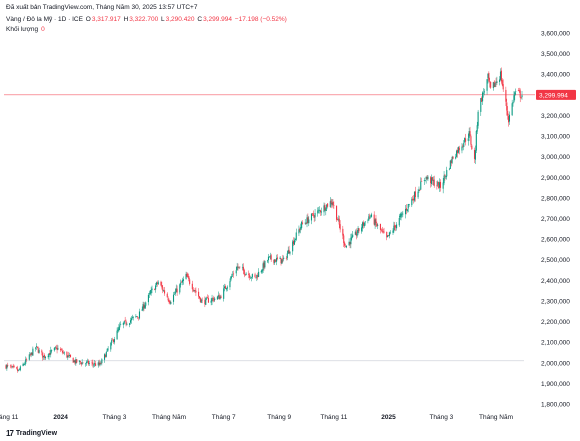 Image resolution: width=580 pixels, height=441 pixels. What do you see at coordinates (555, 405) in the screenshot?
I see `y-tick-label: 1,800,000` at bounding box center [555, 405].